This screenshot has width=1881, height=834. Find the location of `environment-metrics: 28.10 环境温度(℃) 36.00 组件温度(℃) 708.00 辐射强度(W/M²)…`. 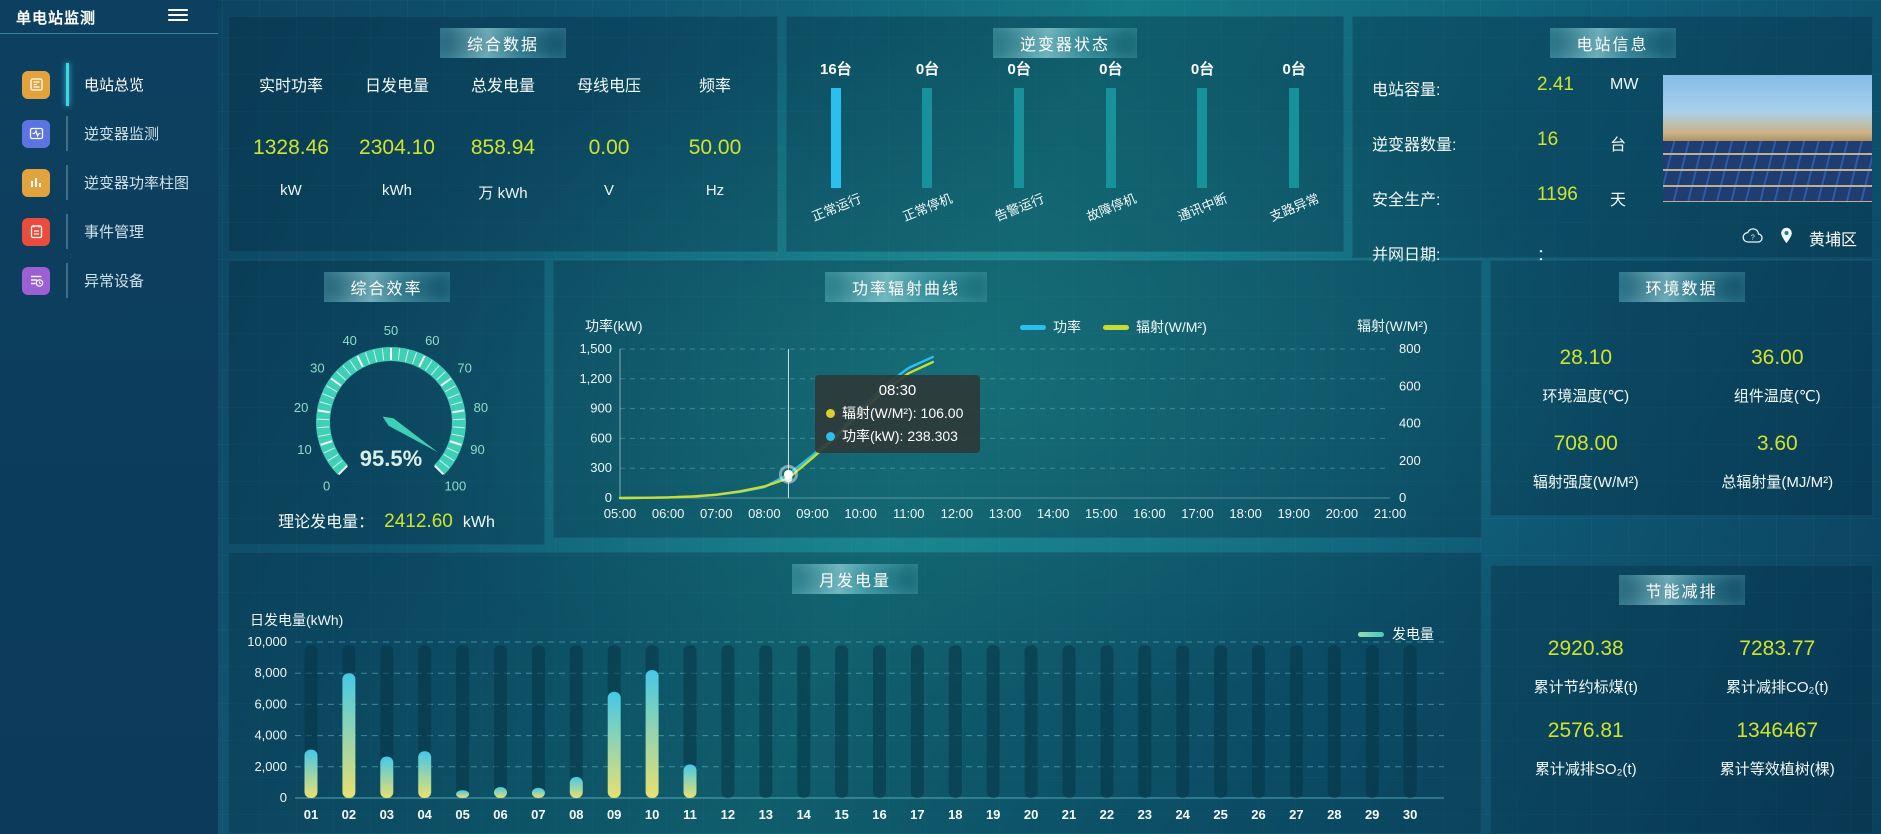

environment-metrics: 28.10 环境温度(℃) 36.00 组件温度(℃) 708.00 辐射强度(W/M²)… is located at coordinates (1681, 419).